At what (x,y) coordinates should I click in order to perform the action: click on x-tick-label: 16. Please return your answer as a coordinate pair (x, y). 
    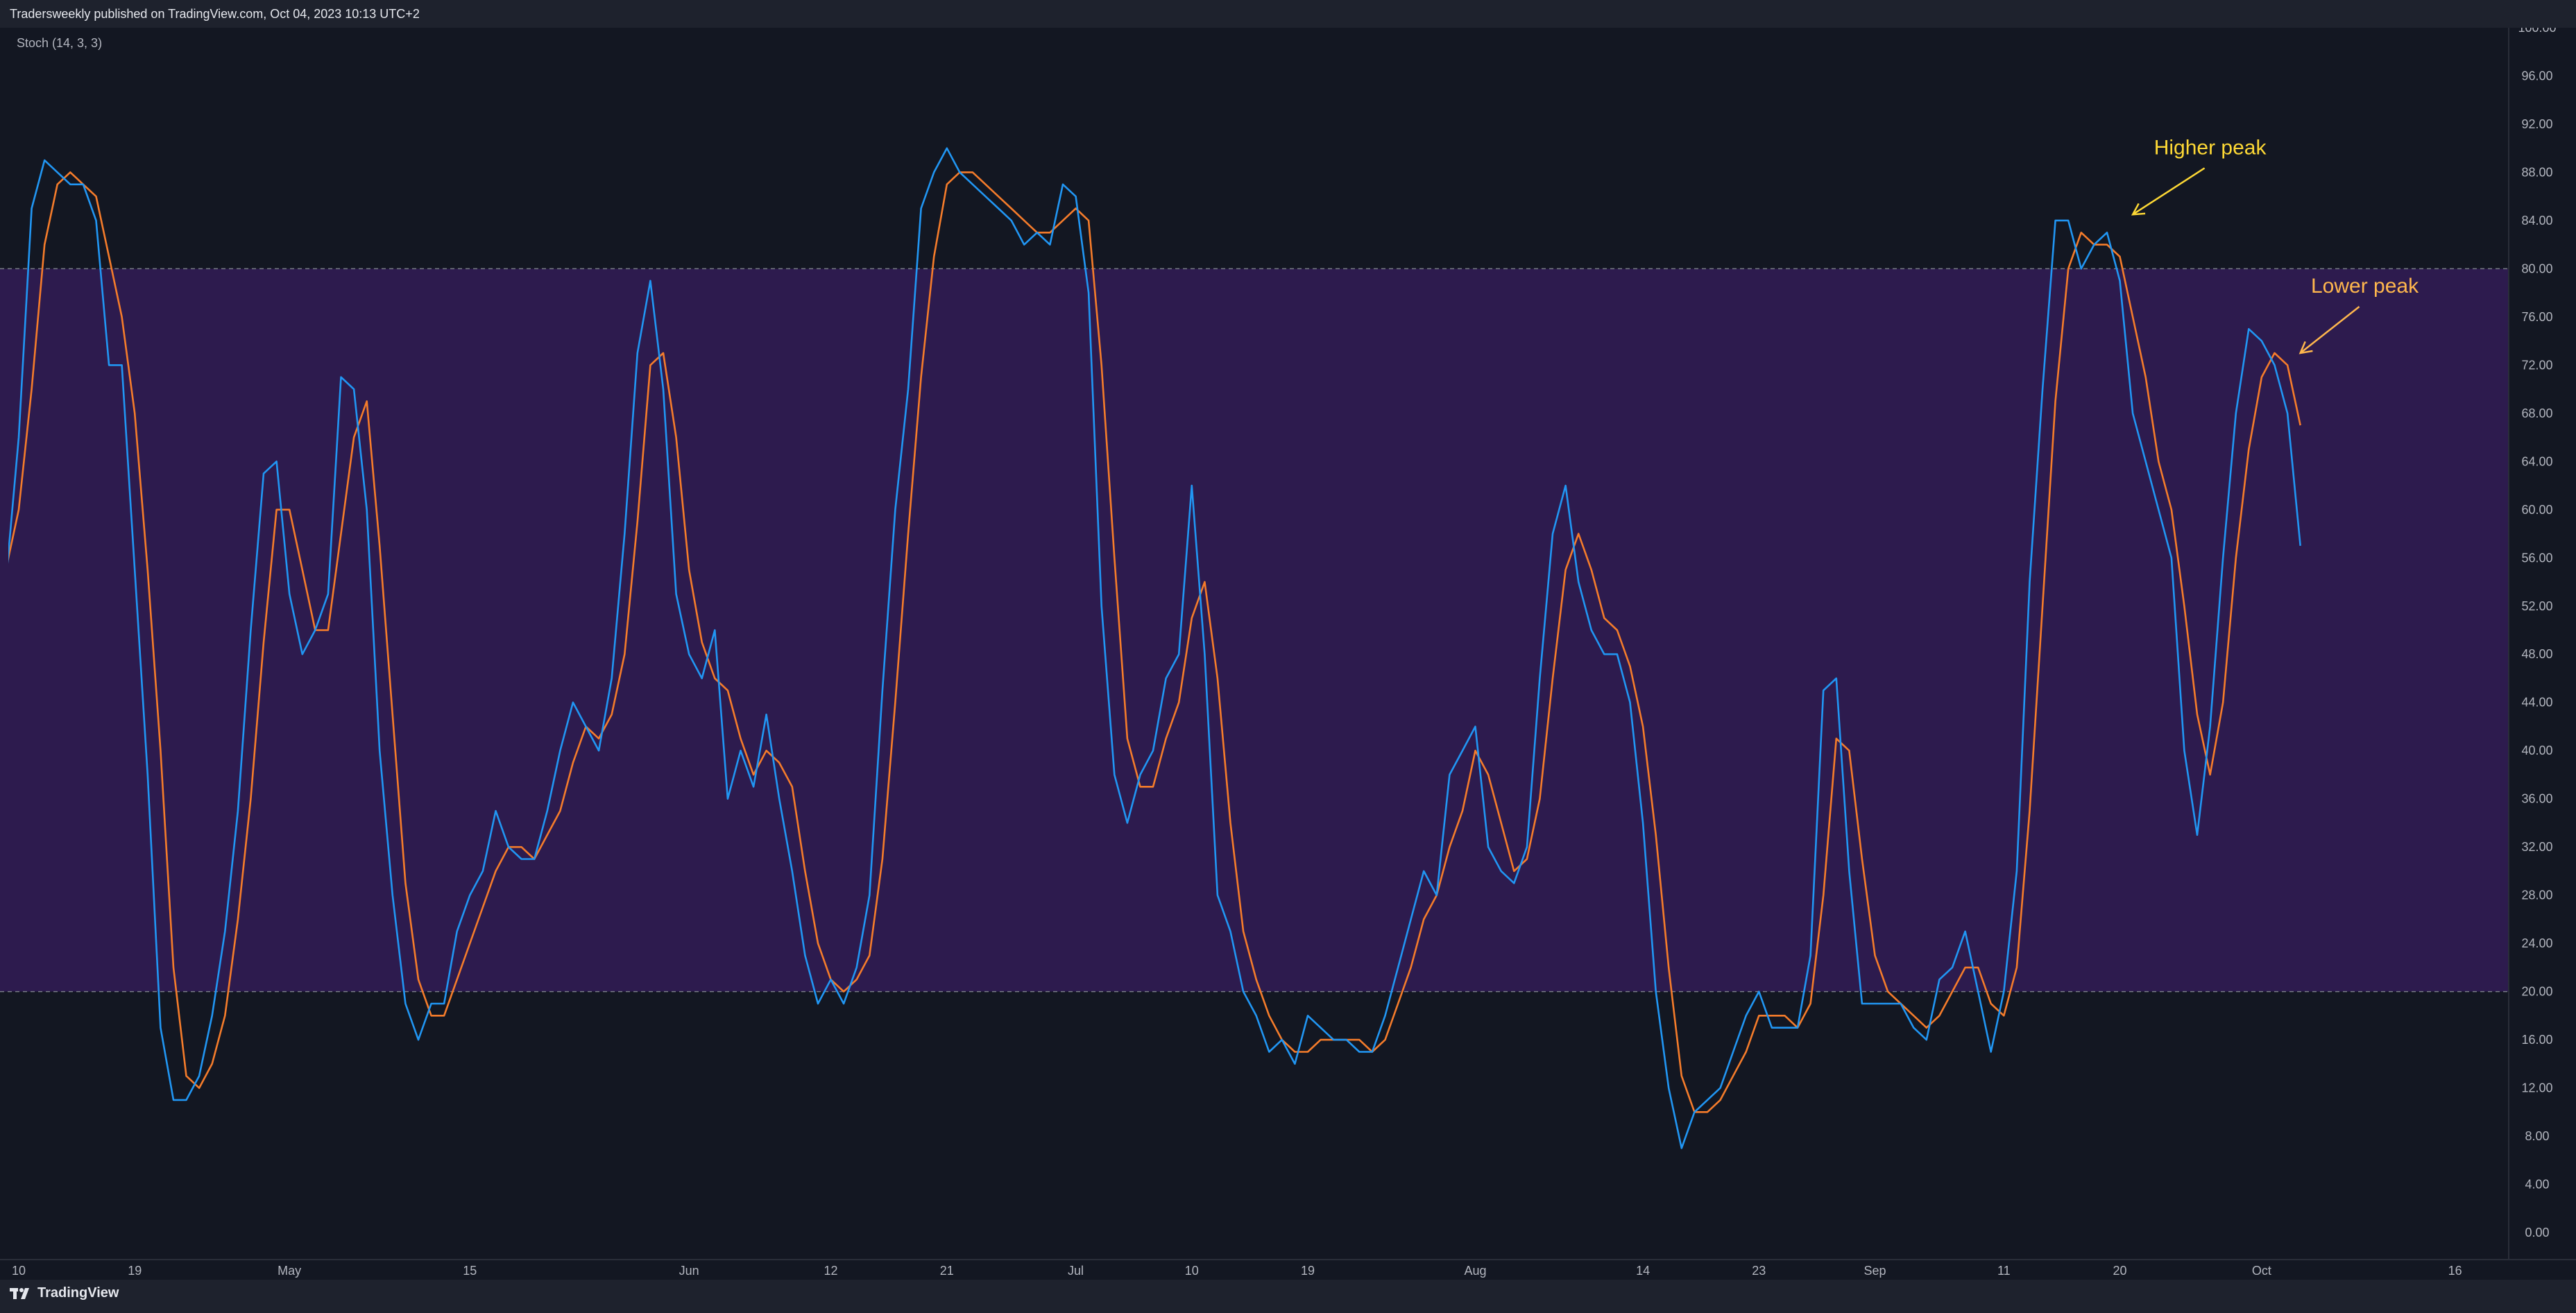
    Looking at the image, I should click on (2455, 1271).